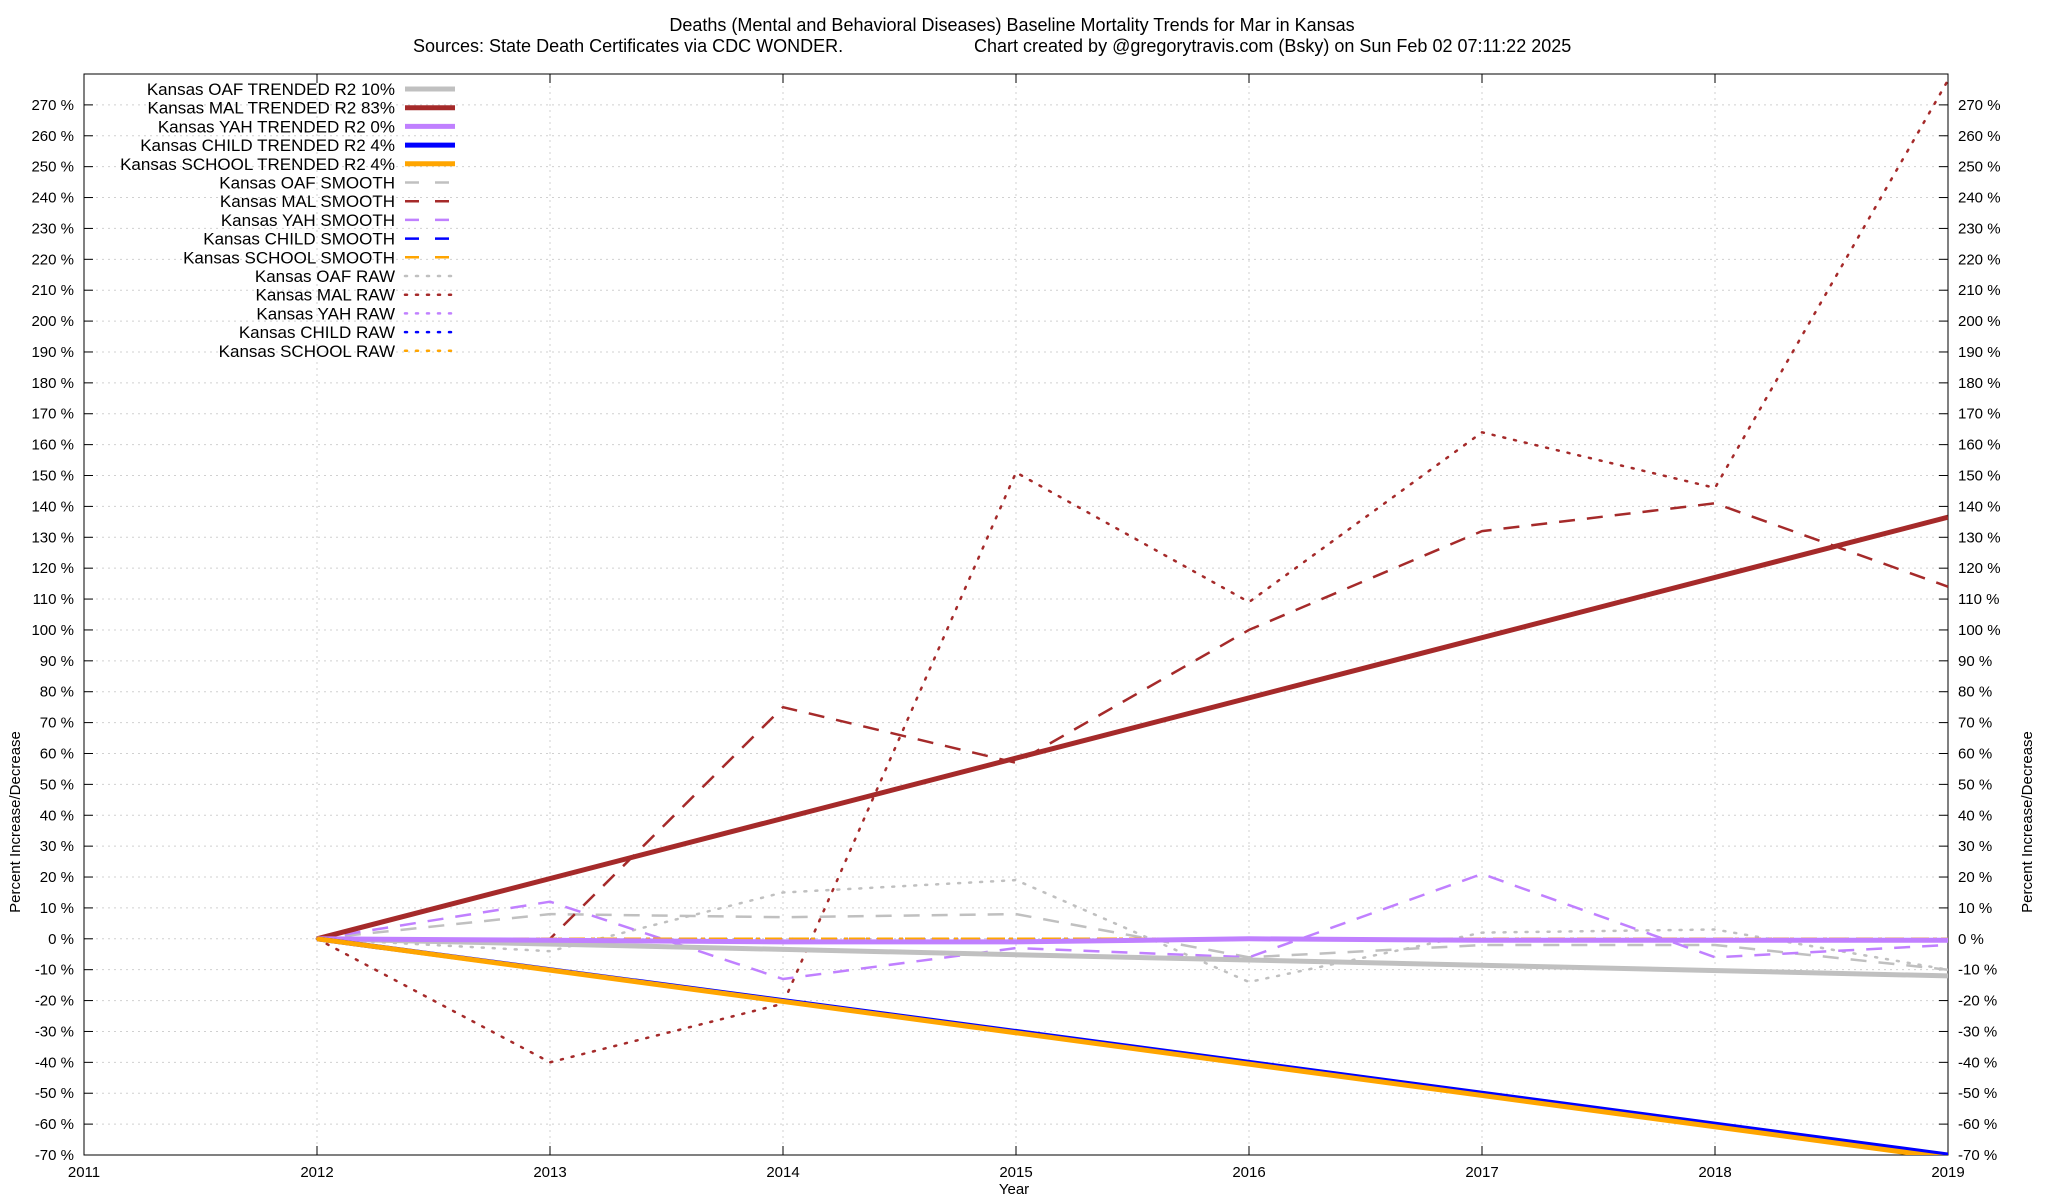  Describe the element at coordinates (325, 276) in the screenshot. I see `legend-label-kansas-oaf-raw: Kansas OAF RAW` at that location.